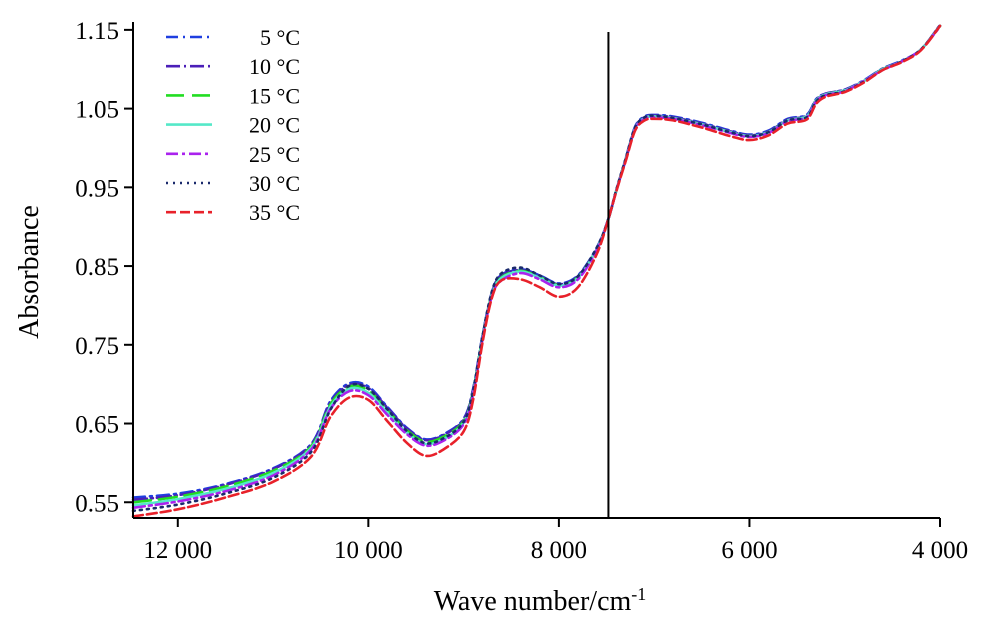 This screenshot has width=1000, height=623. I want to click on x-tick-label: 4 000, so click(940, 550).